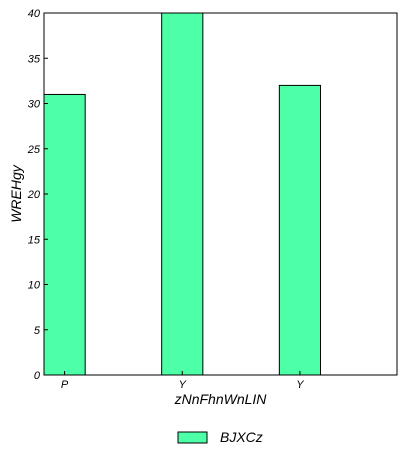  I want to click on y-tick-label: 20, so click(34, 195).